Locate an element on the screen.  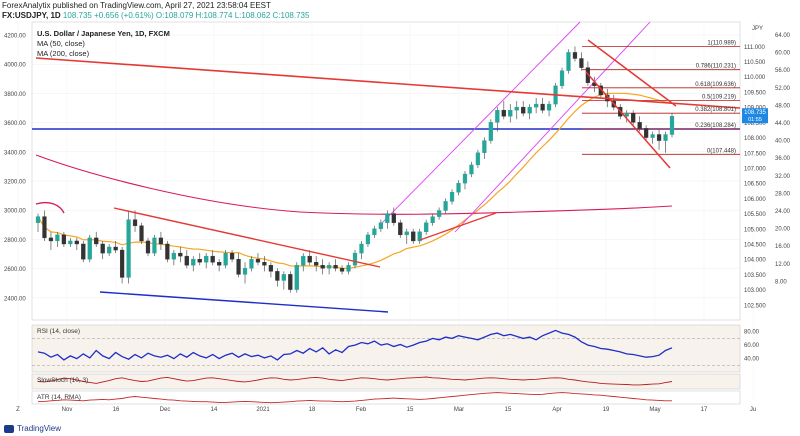
secondary-axis-tick: 40.00 is located at coordinates (783, 142).